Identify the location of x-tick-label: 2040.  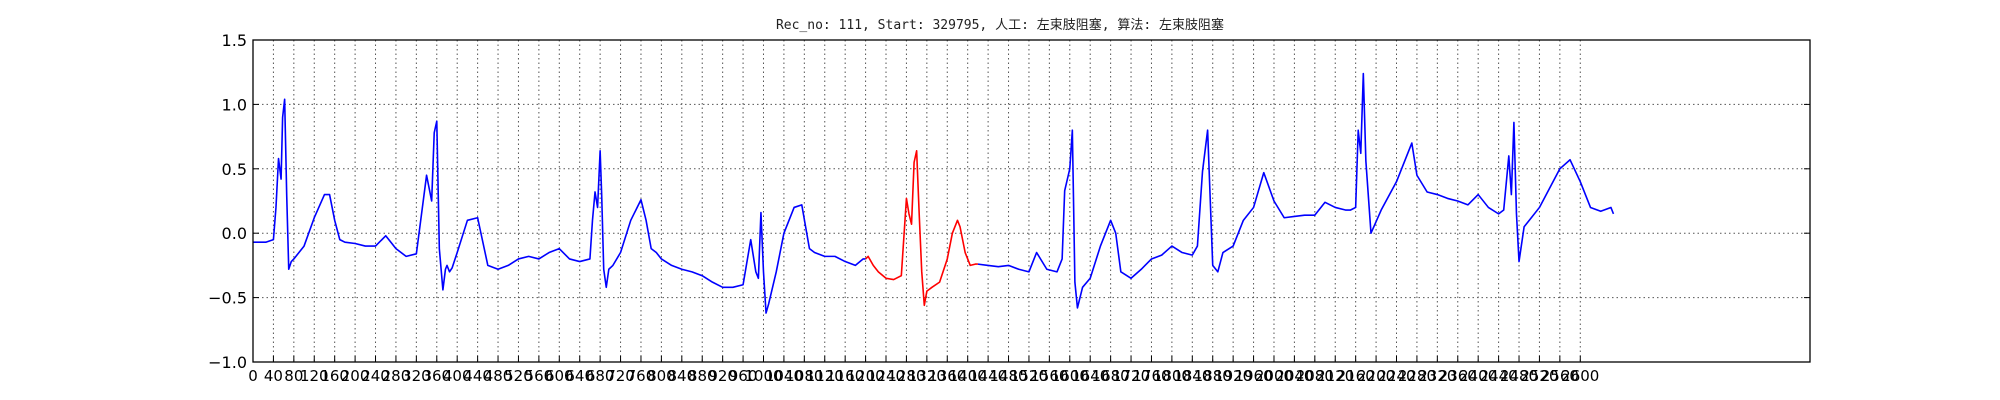
(1294, 376).